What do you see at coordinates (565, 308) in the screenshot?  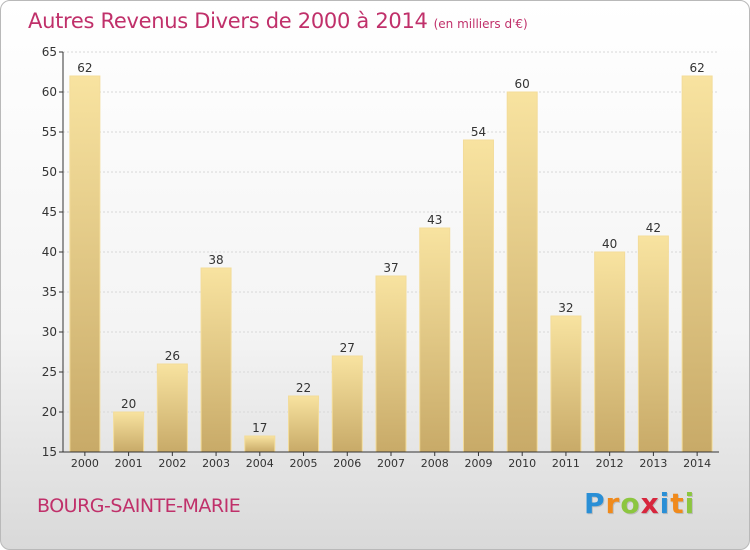 I see `data-label: 32` at bounding box center [565, 308].